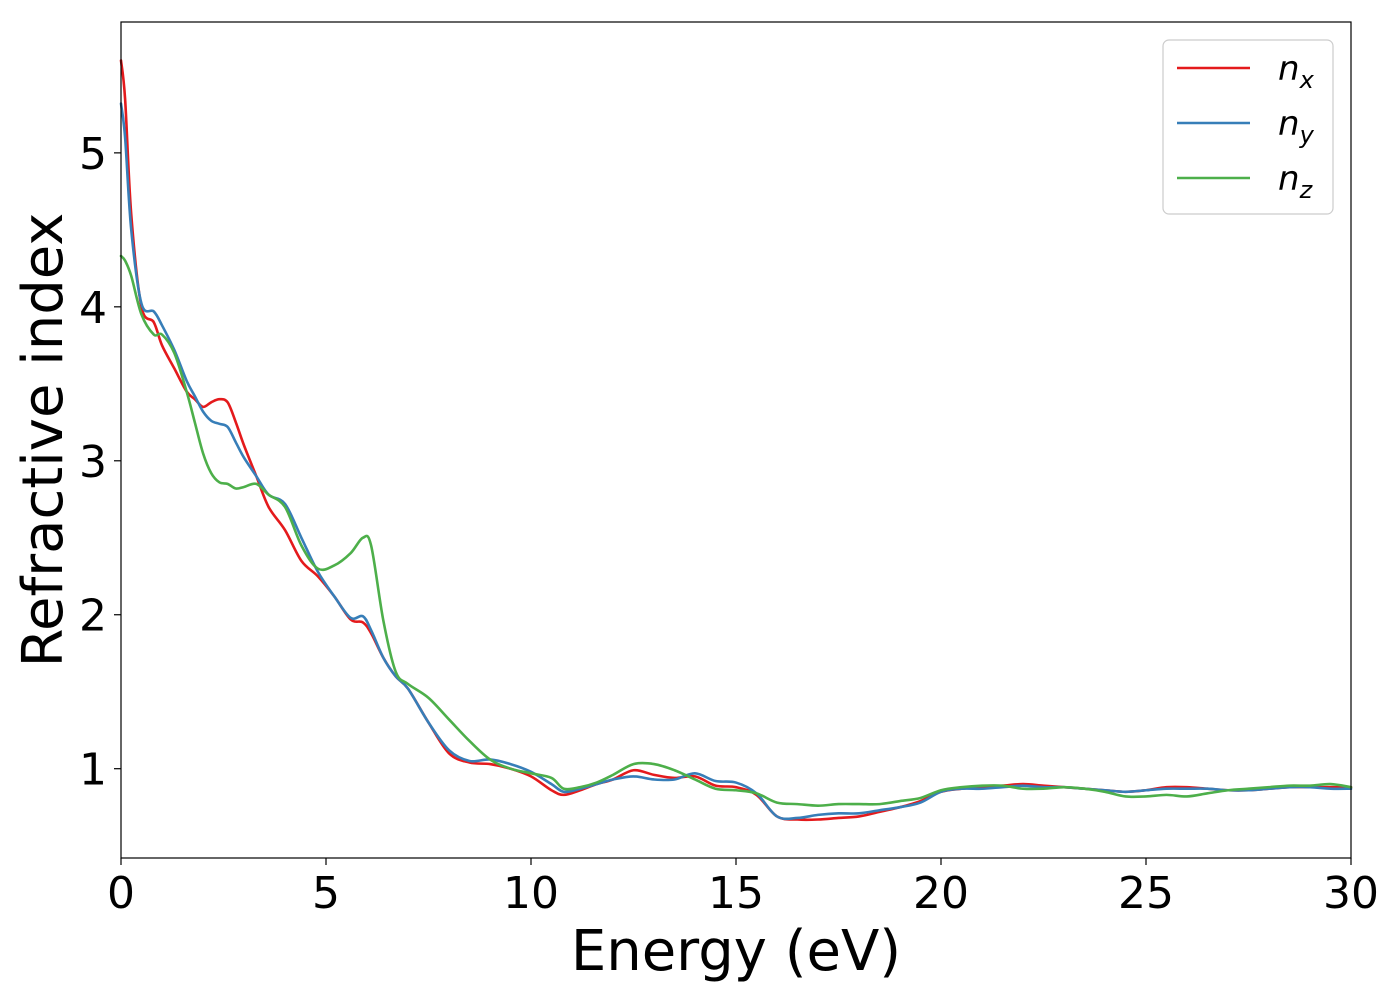 The width and height of the screenshot is (1400, 1000). Describe the element at coordinates (736, 893) in the screenshot. I see `x-tick-label: 15` at that location.